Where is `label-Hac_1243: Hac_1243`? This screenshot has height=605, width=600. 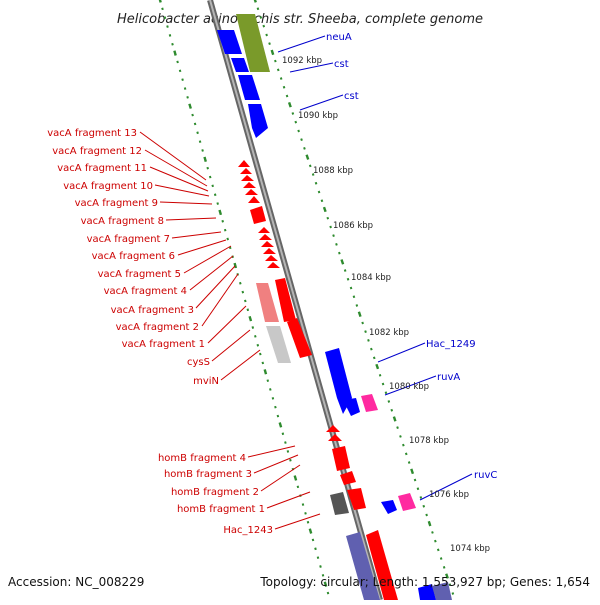 label-Hac_1243: Hac_1243 is located at coordinates (248, 530).